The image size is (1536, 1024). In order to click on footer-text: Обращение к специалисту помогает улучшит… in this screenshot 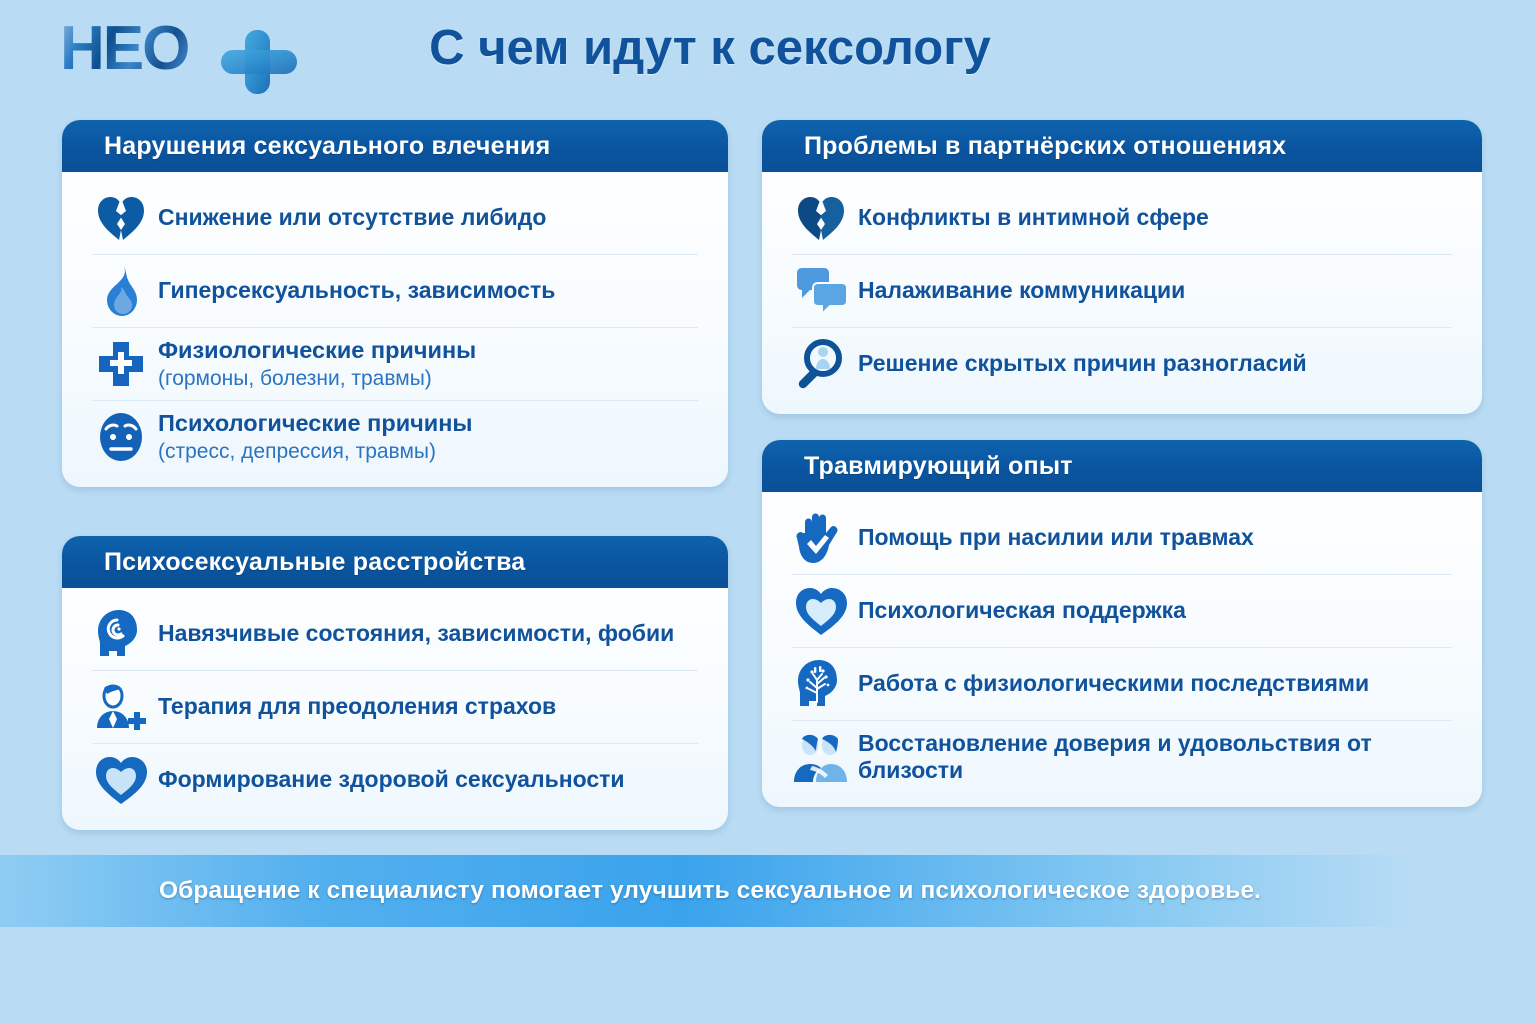, I will do `click(710, 890)`.